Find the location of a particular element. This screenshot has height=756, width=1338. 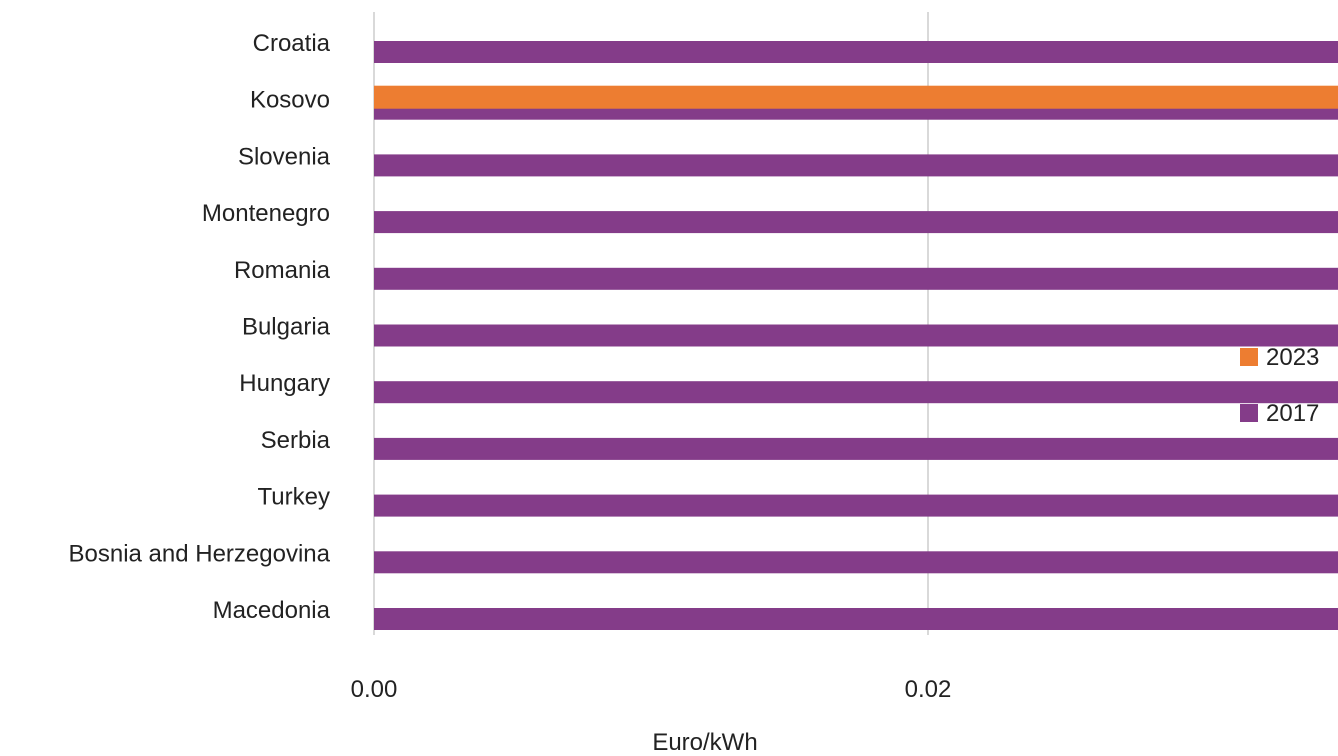

category-label: Slovenia is located at coordinates (284, 156).